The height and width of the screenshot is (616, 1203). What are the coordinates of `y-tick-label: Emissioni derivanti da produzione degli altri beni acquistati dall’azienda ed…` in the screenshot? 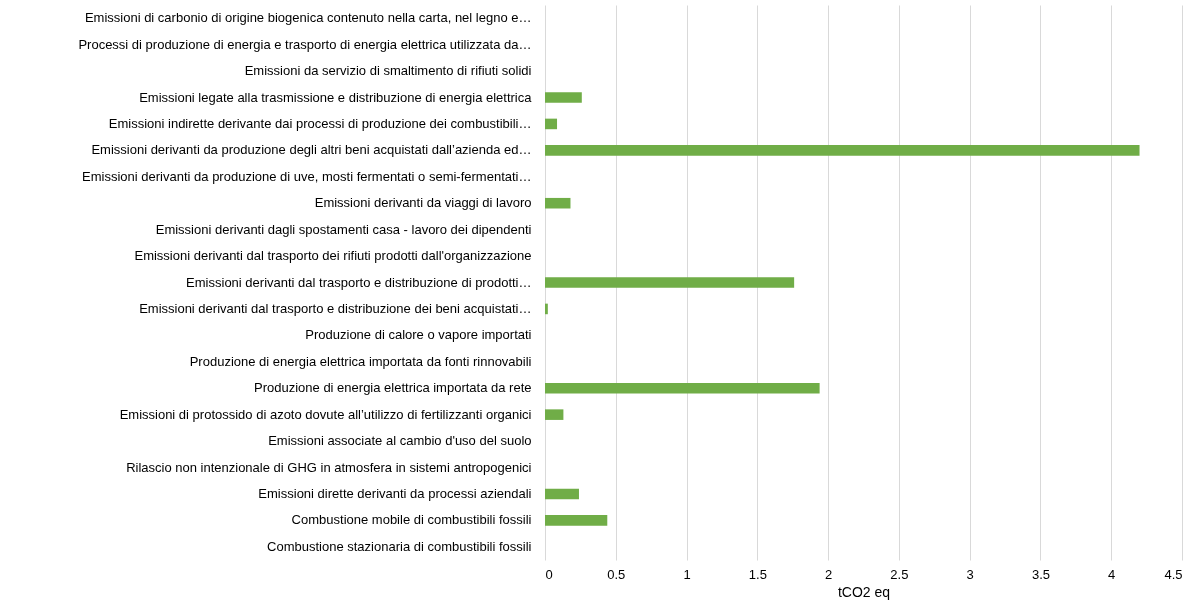 It's located at (311, 150).